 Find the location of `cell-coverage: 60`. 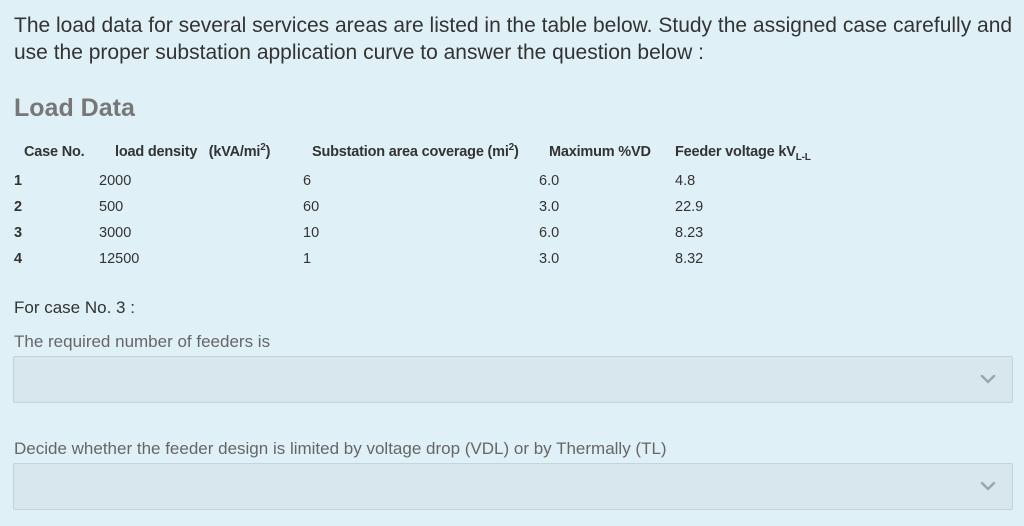

cell-coverage: 60 is located at coordinates (311, 207).